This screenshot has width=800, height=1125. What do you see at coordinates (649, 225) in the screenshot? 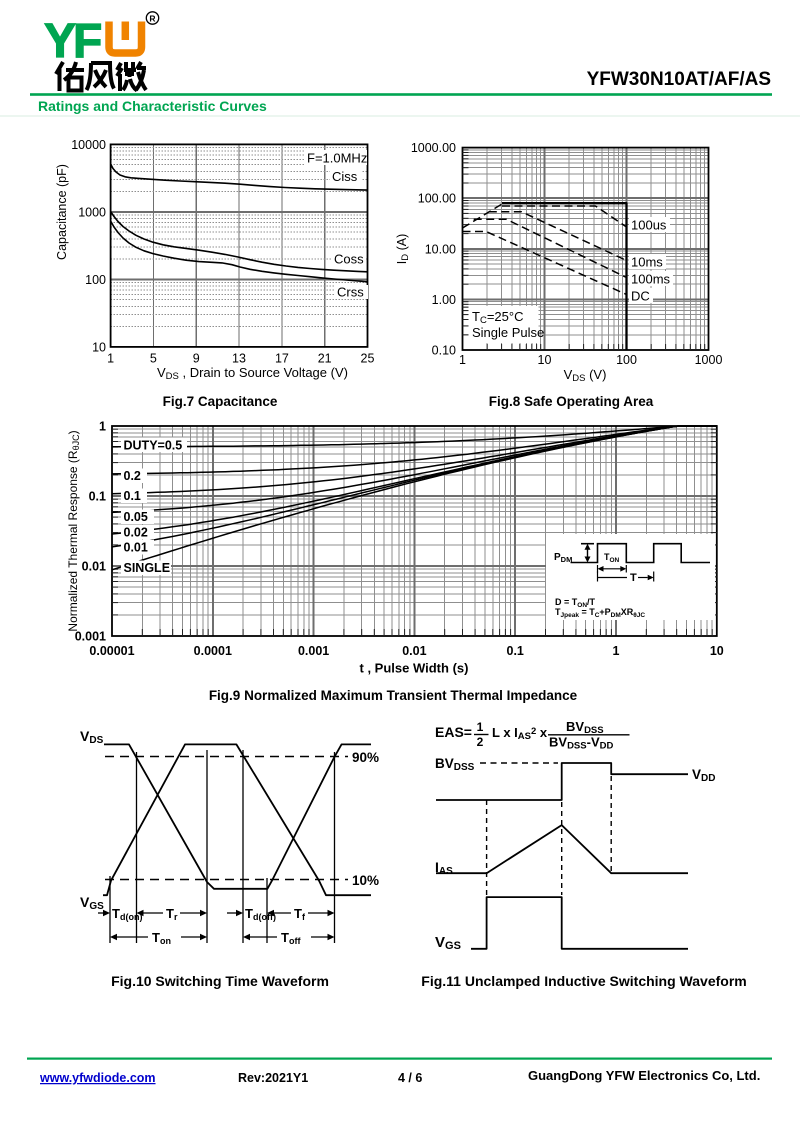
I see `svg-text: 100us` at bounding box center [649, 225].